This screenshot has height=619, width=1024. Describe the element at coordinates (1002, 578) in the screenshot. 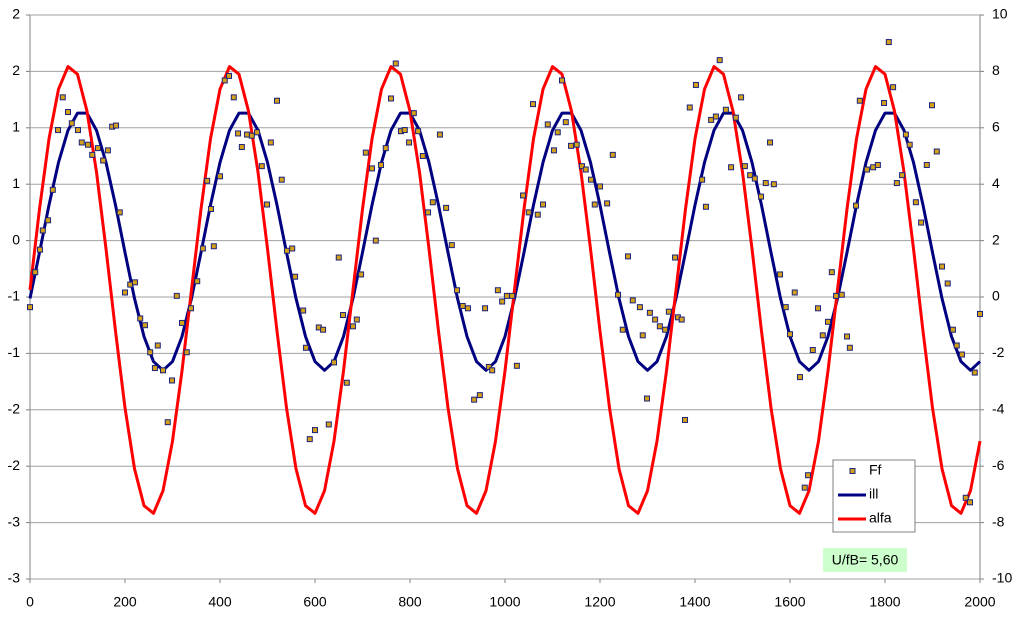

I see `y2-tick-label: -10` at that location.